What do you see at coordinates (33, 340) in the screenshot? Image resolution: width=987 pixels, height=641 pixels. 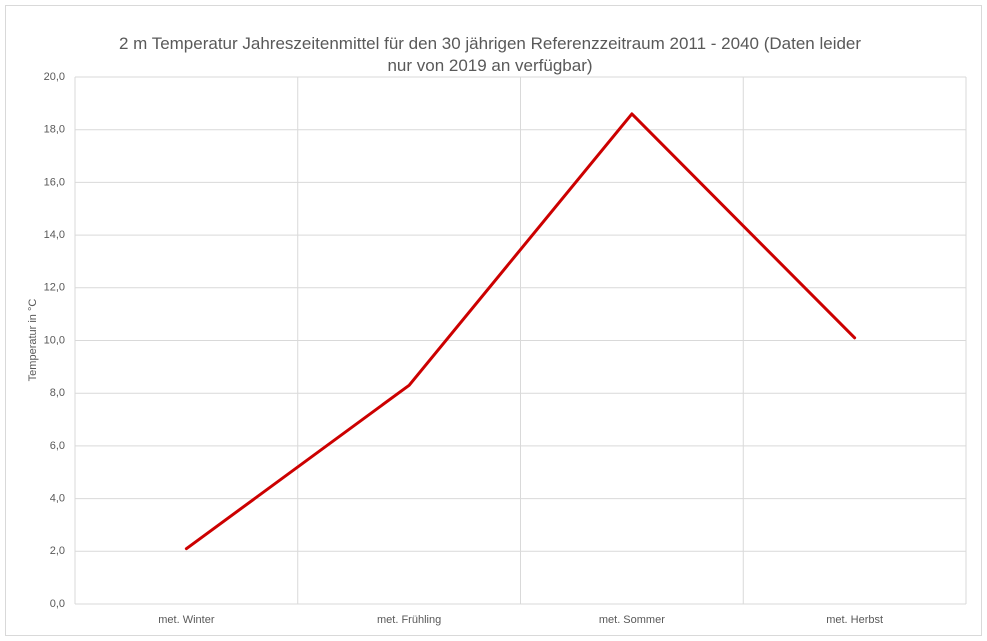 I see `y-axis-label: Temperatur in °C` at bounding box center [33, 340].